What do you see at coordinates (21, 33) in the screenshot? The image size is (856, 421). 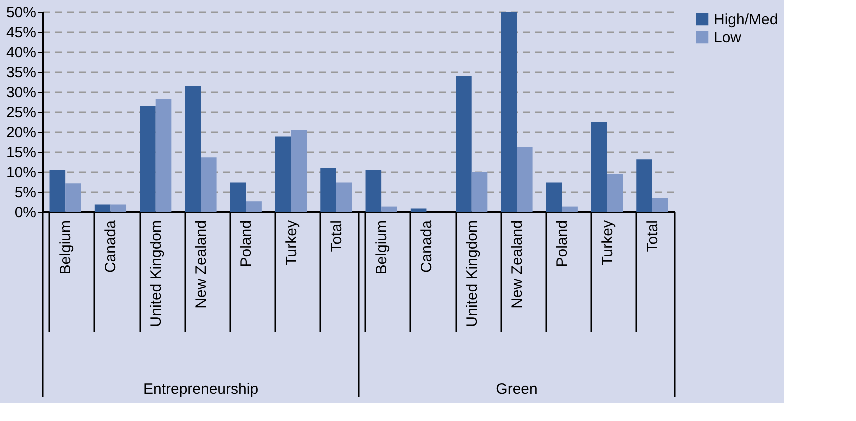 I see `y-tick-label: 45%` at bounding box center [21, 33].